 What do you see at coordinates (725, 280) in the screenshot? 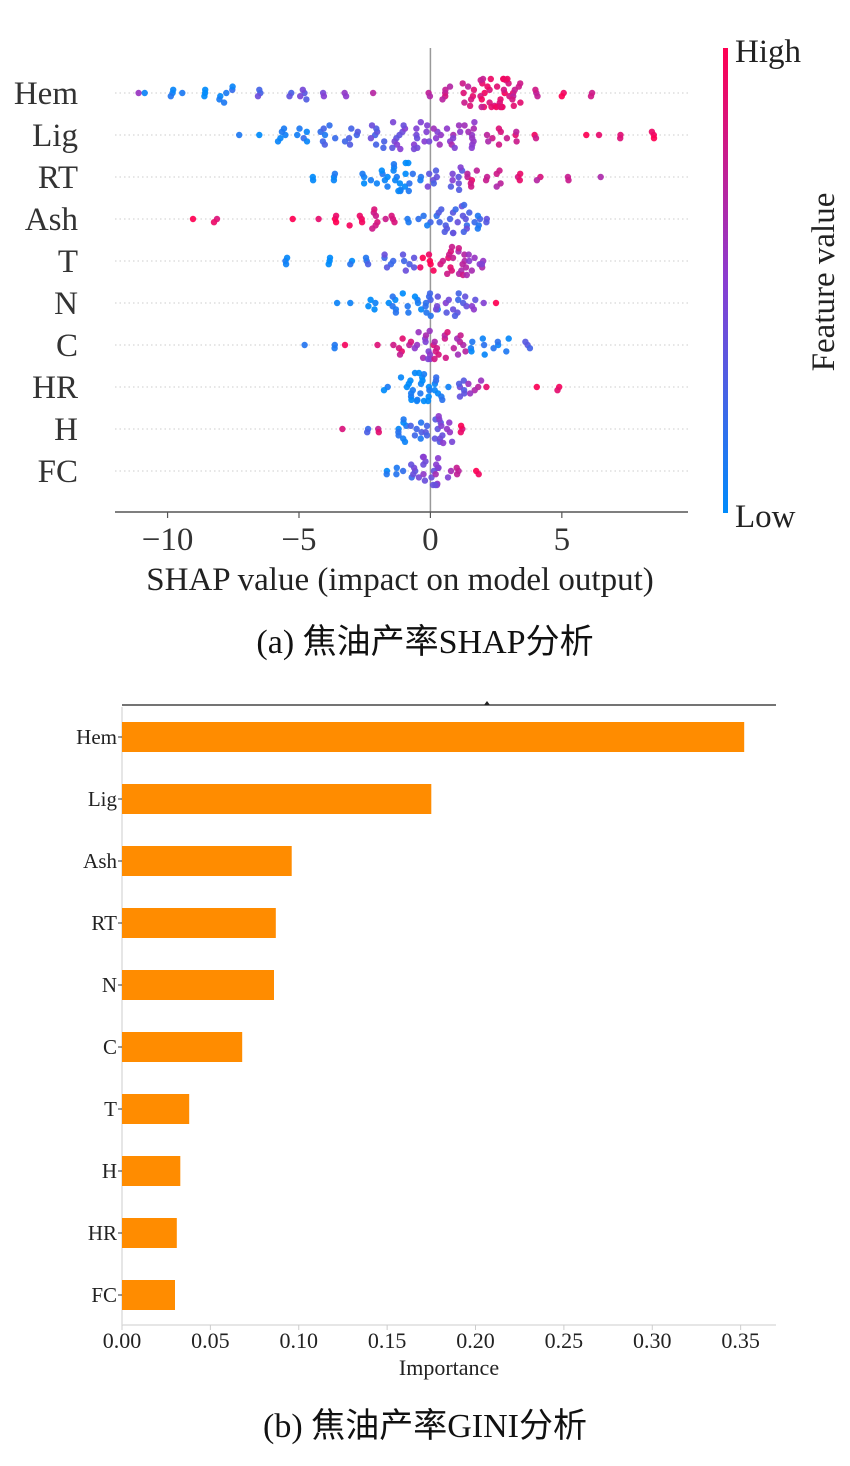
I see `colorbar` at bounding box center [725, 280].